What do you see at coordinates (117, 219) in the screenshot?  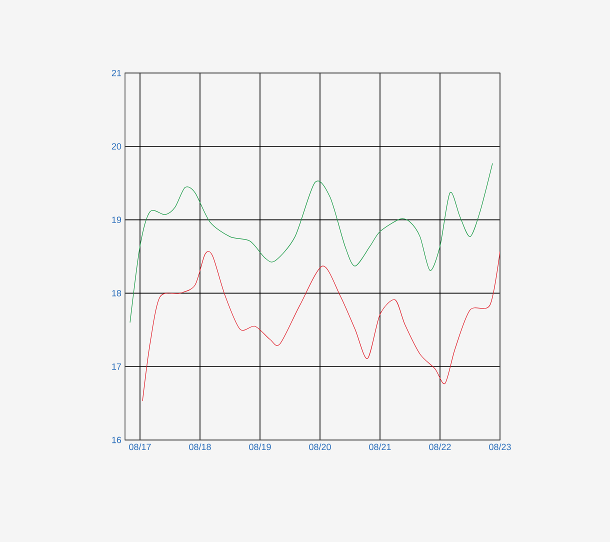 I see `y-tick-label: 19` at bounding box center [117, 219].